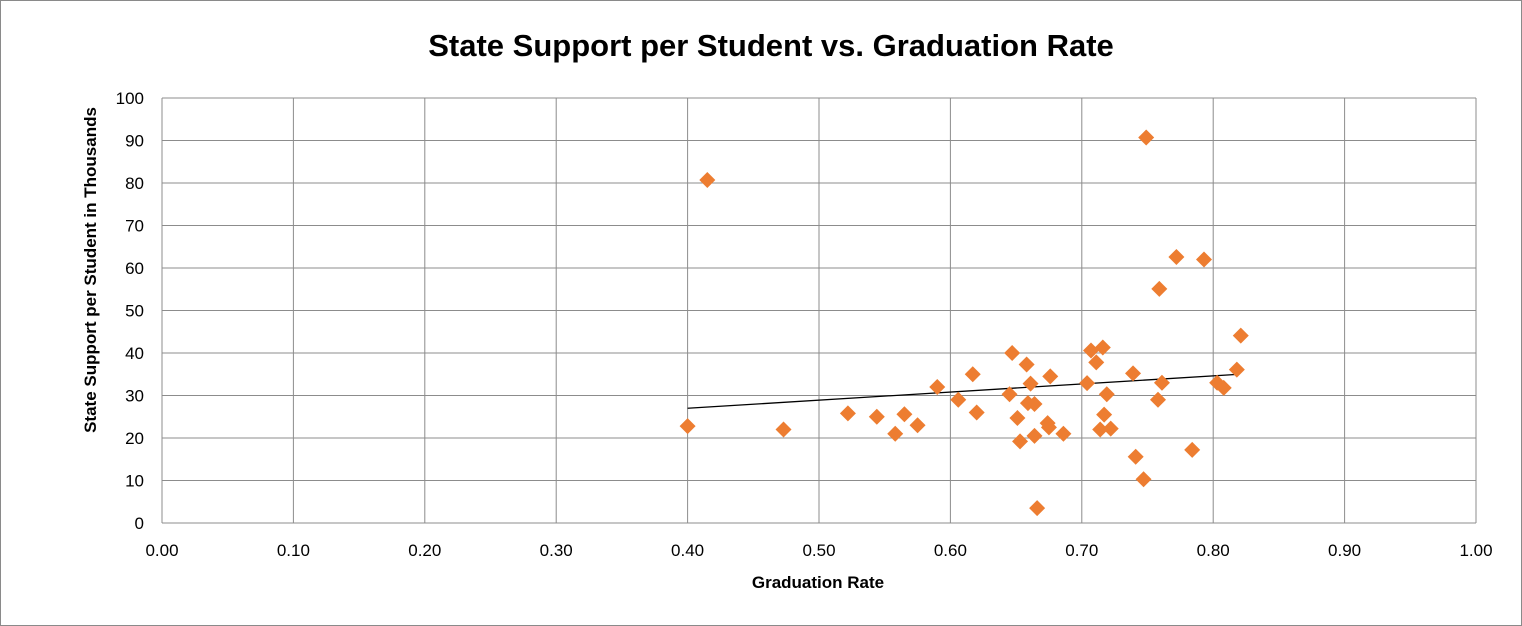 The height and width of the screenshot is (626, 1522). I want to click on x-axis-title: Graduation Rate, so click(818, 582).